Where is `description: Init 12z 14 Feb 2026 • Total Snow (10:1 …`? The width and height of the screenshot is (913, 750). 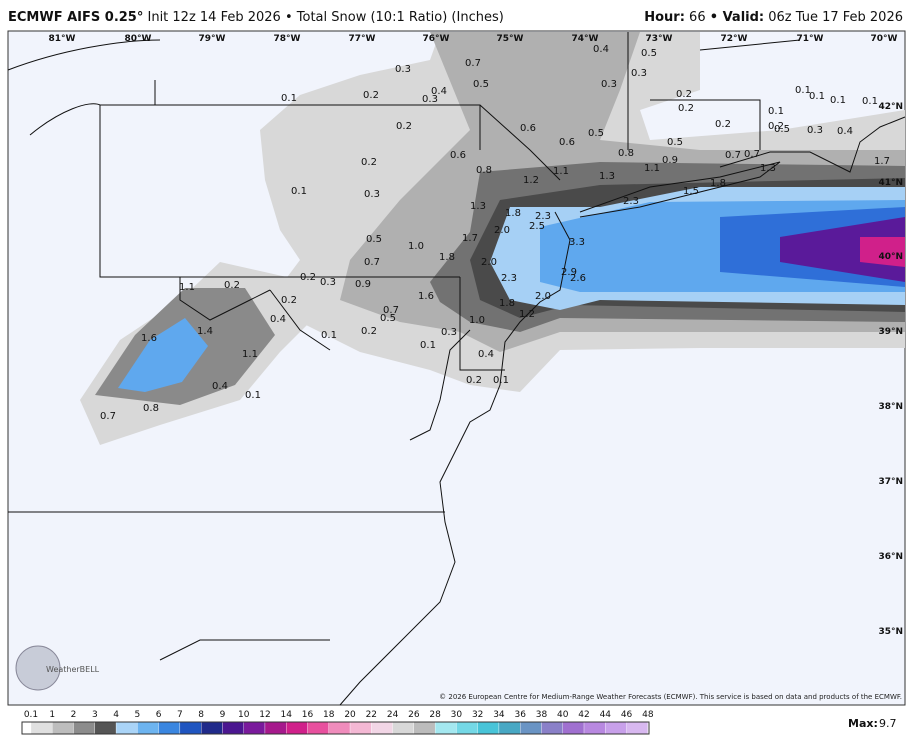 description: Init 12z 14 Feb 2026 • Total Snow (10:1 … is located at coordinates (325, 17).